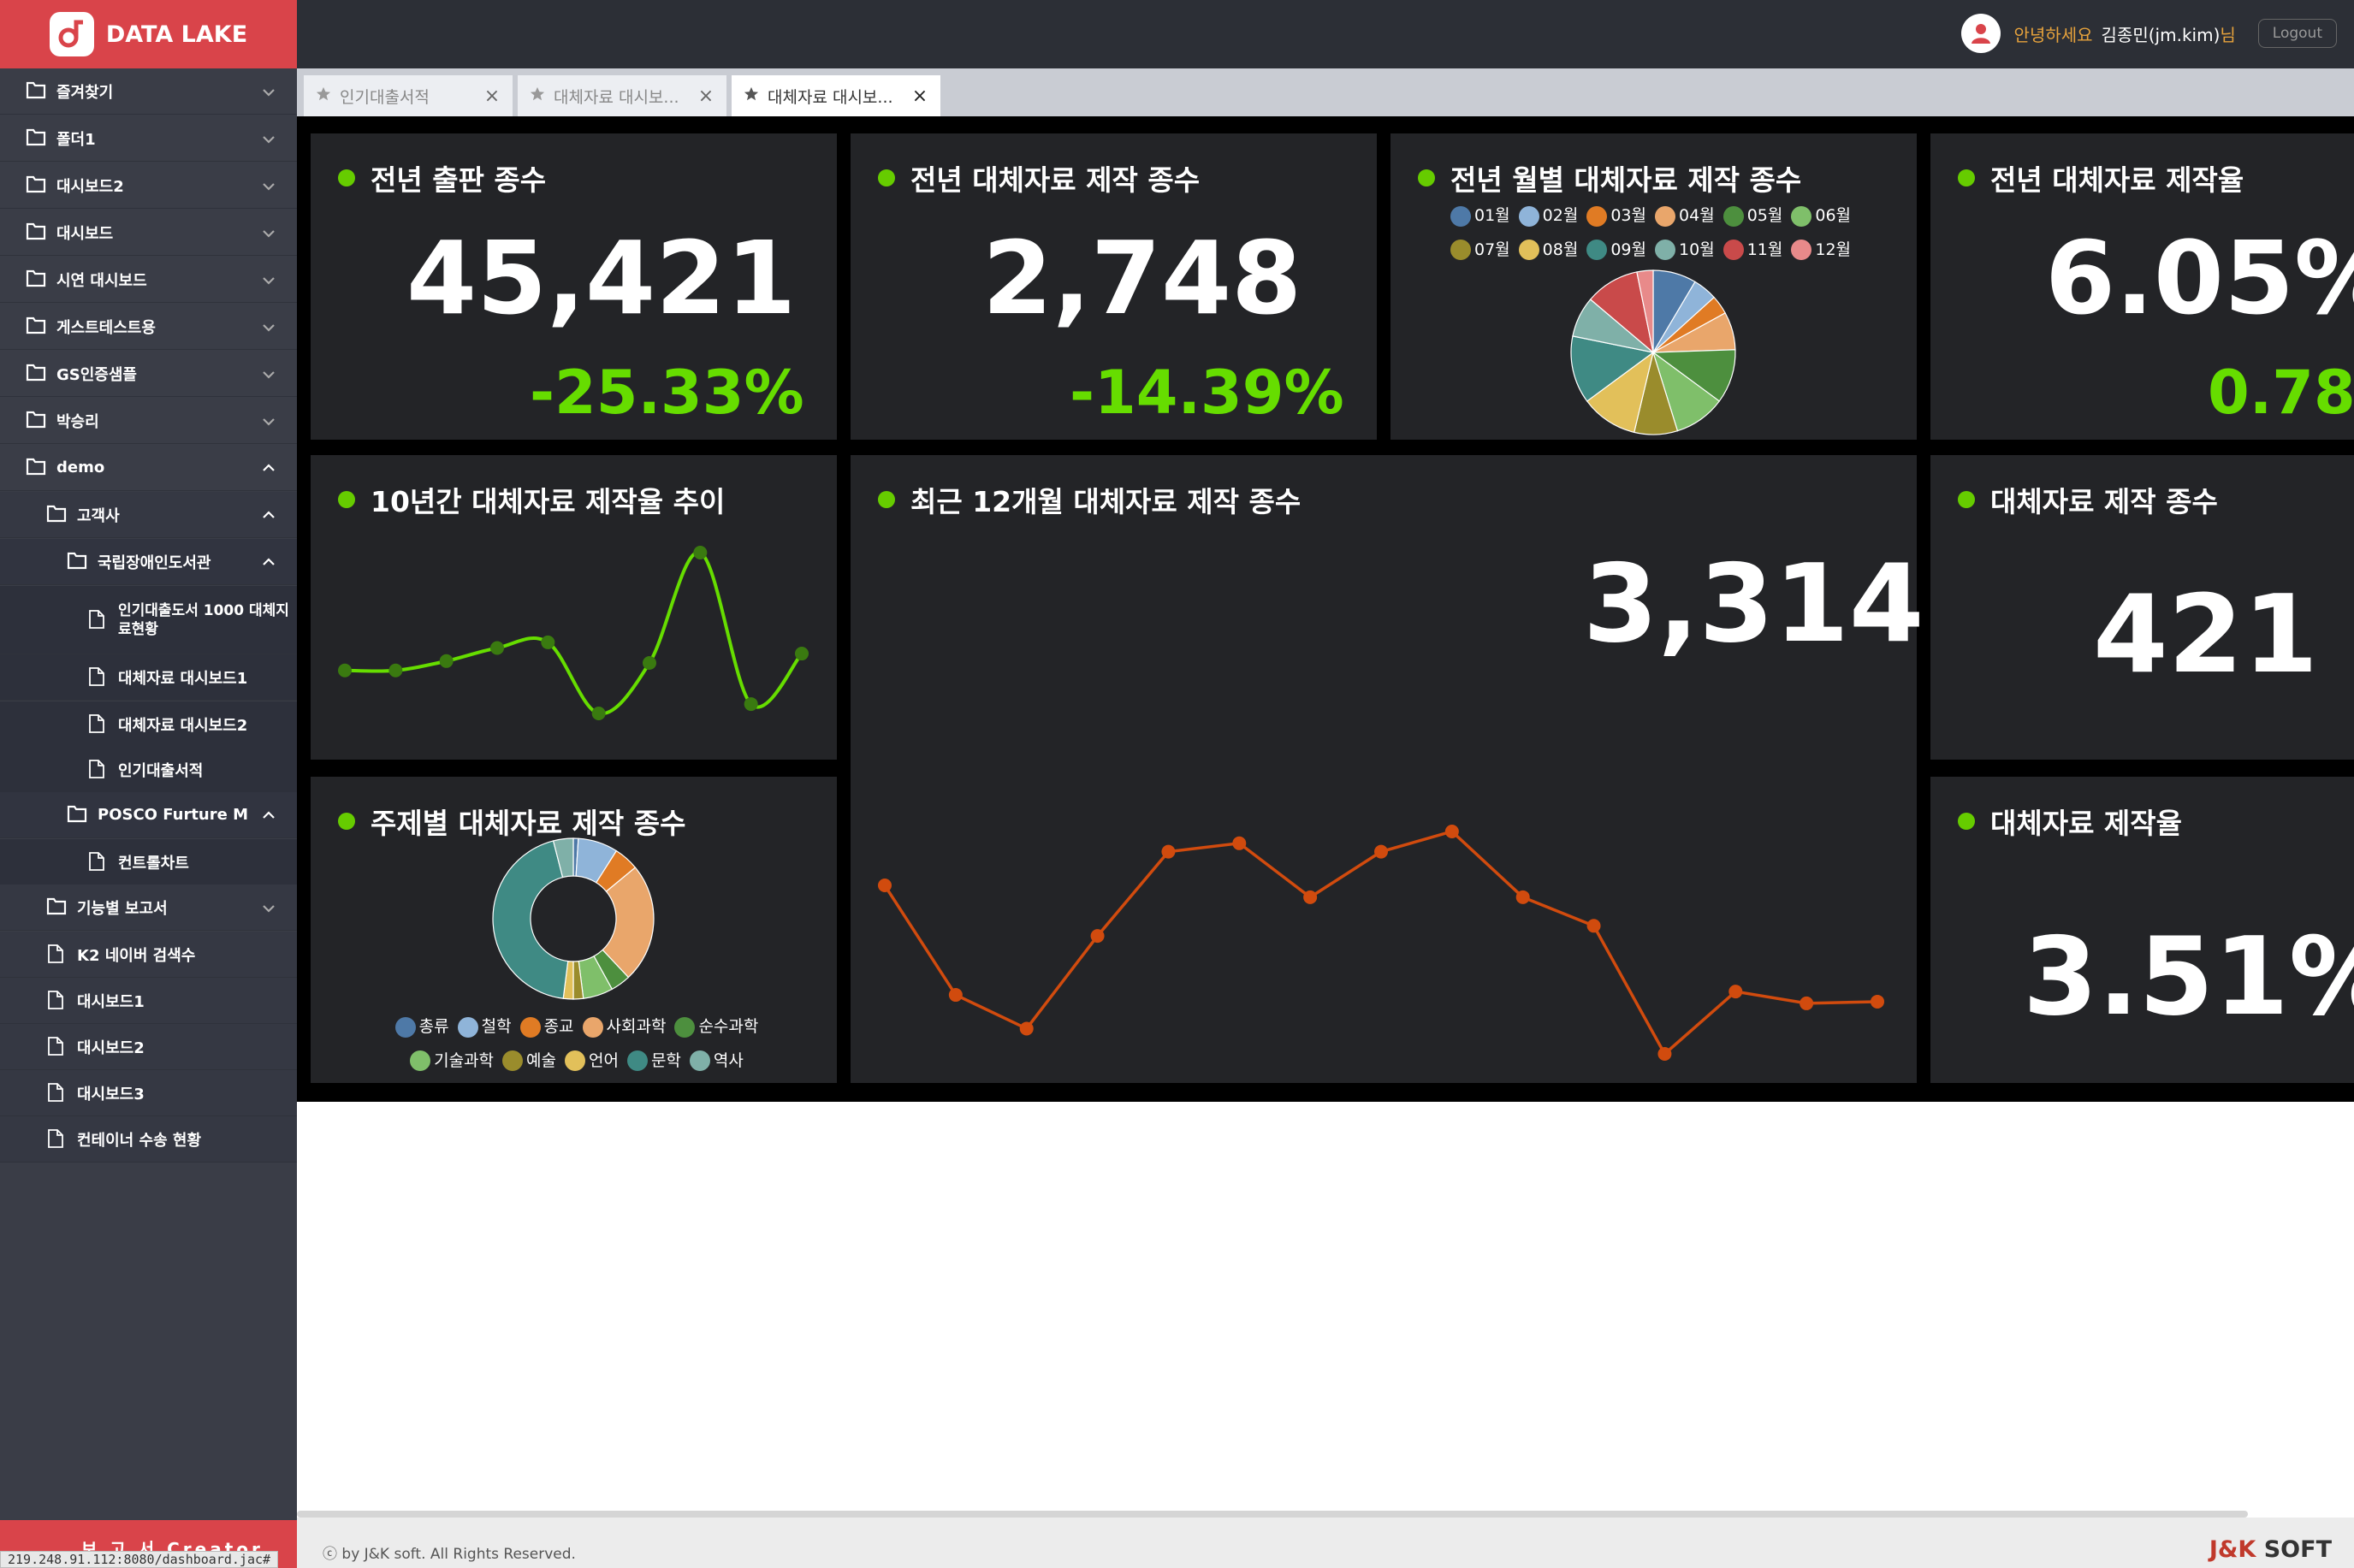 The image size is (2354, 1568). I want to click on legend-item: 순수과학, so click(716, 1027).